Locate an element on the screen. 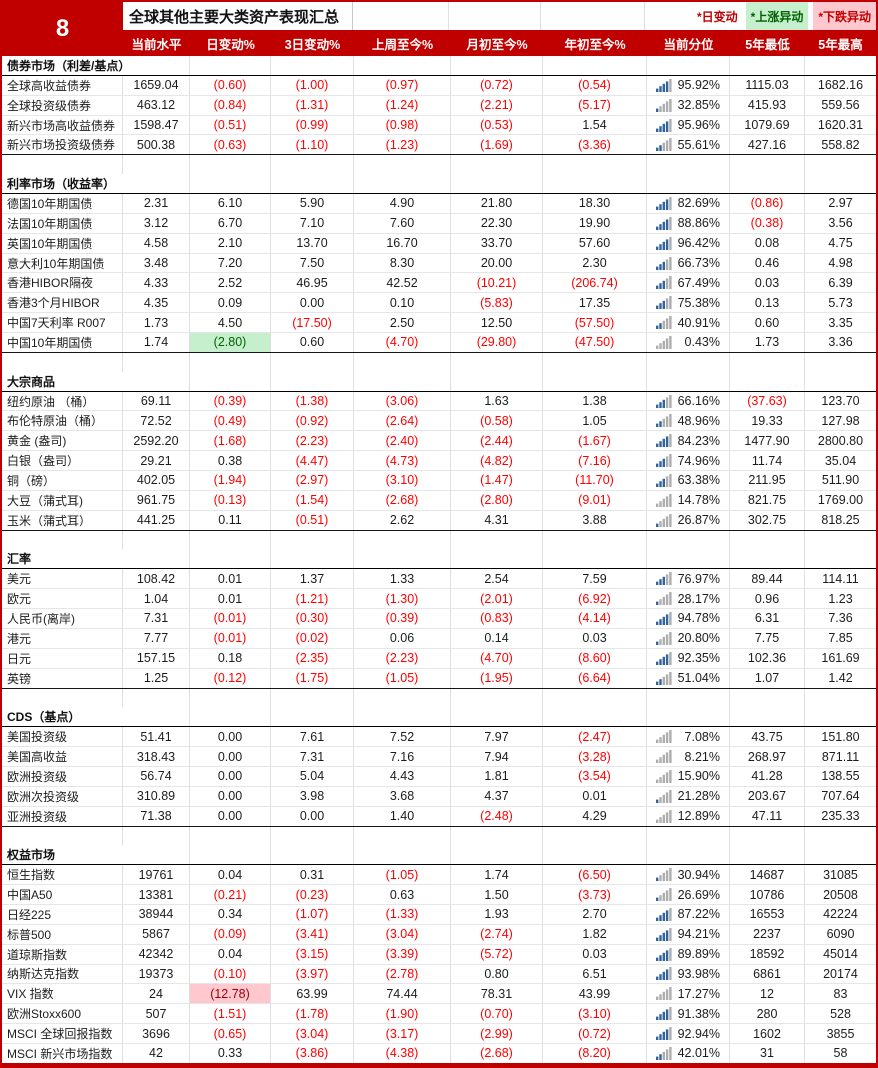 The width and height of the screenshot is (878, 1068). cell-3d-change: 3.98 is located at coordinates (312, 796).